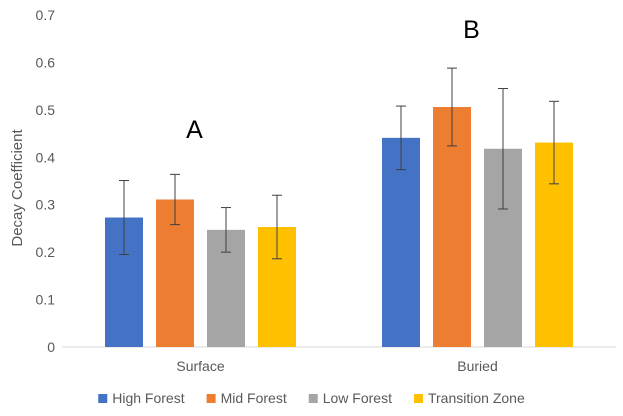 Image resolution: width=623 pixels, height=416 pixels. What do you see at coordinates (200, 366) in the screenshot?
I see `category-label: Surface` at bounding box center [200, 366].